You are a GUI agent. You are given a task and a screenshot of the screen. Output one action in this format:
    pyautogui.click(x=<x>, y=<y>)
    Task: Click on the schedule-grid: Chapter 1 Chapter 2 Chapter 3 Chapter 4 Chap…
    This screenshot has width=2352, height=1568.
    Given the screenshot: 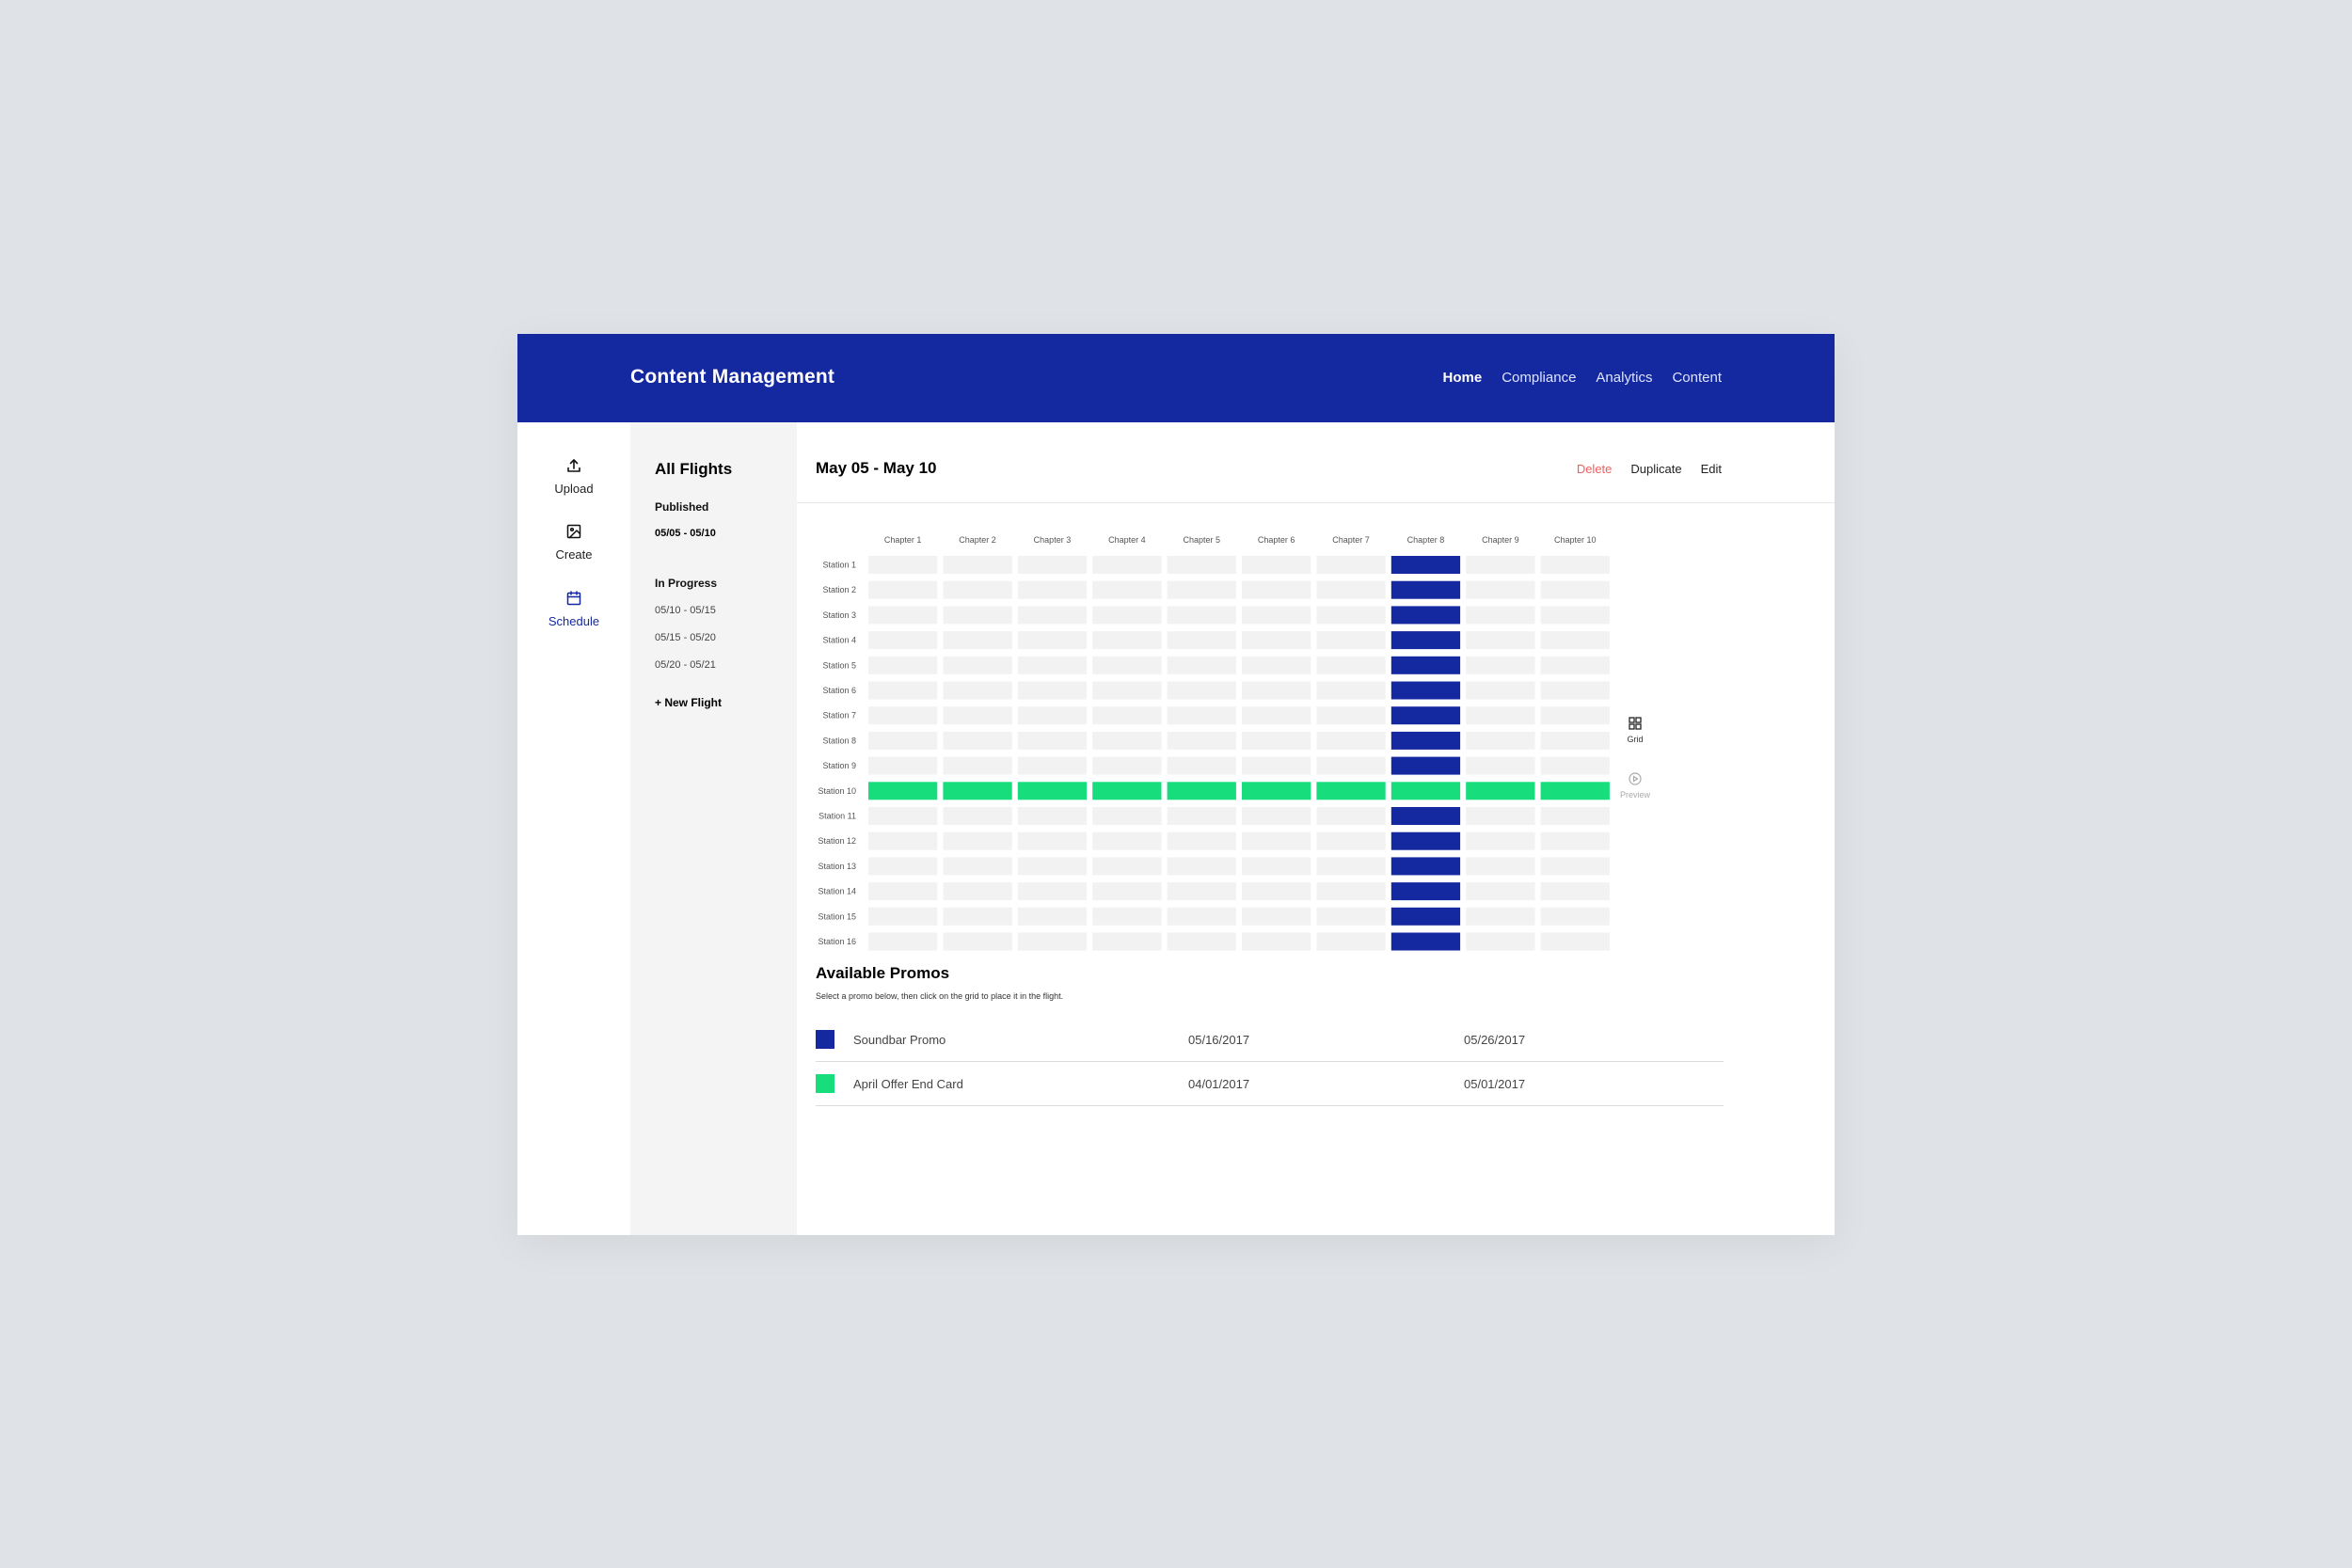 What is the action you would take?
    pyautogui.click(x=1211, y=738)
    